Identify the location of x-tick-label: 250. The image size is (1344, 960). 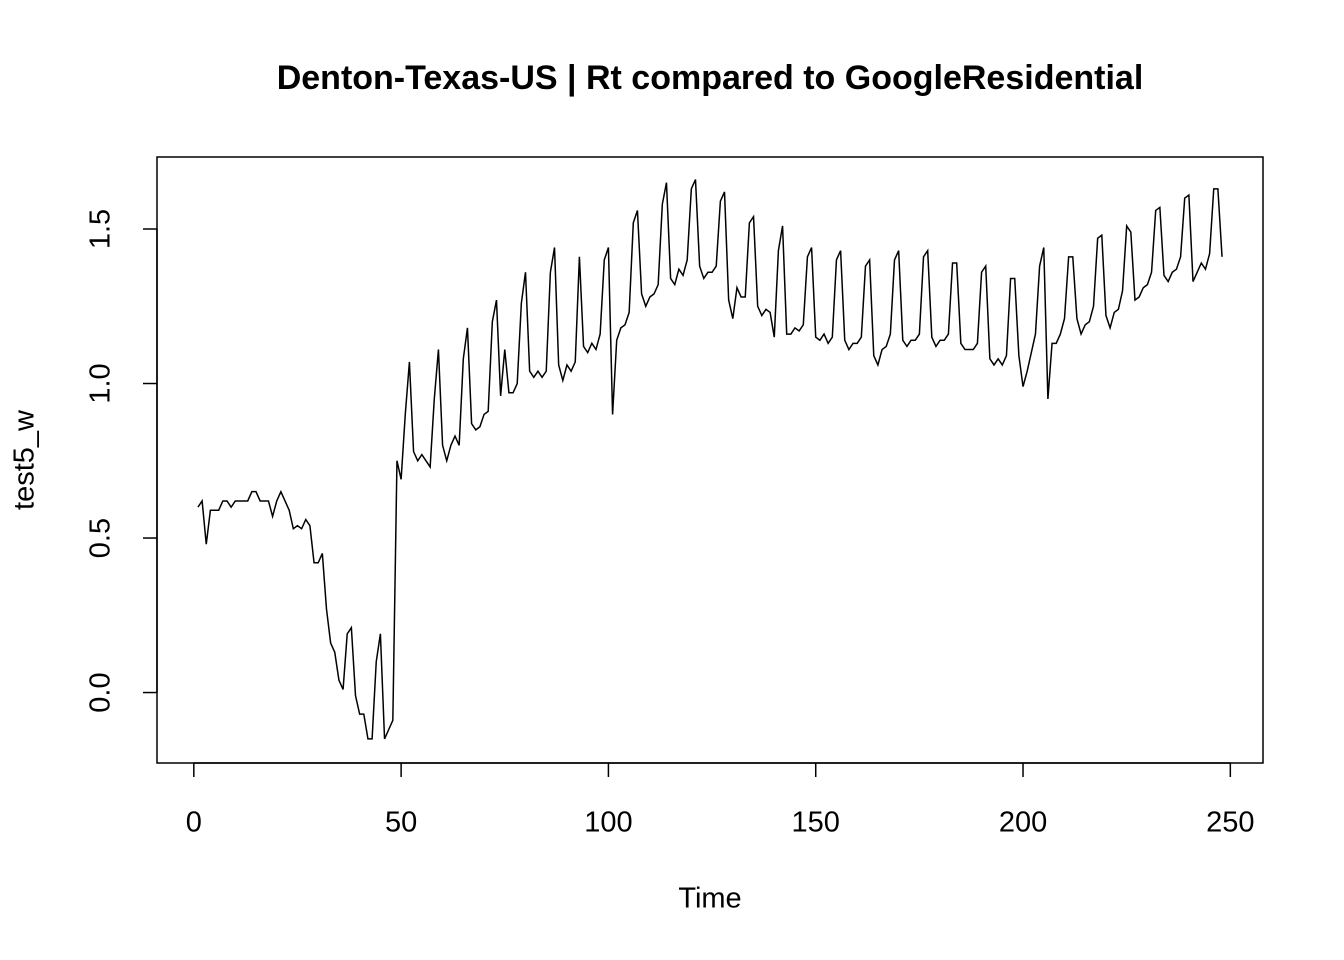
(1230, 823).